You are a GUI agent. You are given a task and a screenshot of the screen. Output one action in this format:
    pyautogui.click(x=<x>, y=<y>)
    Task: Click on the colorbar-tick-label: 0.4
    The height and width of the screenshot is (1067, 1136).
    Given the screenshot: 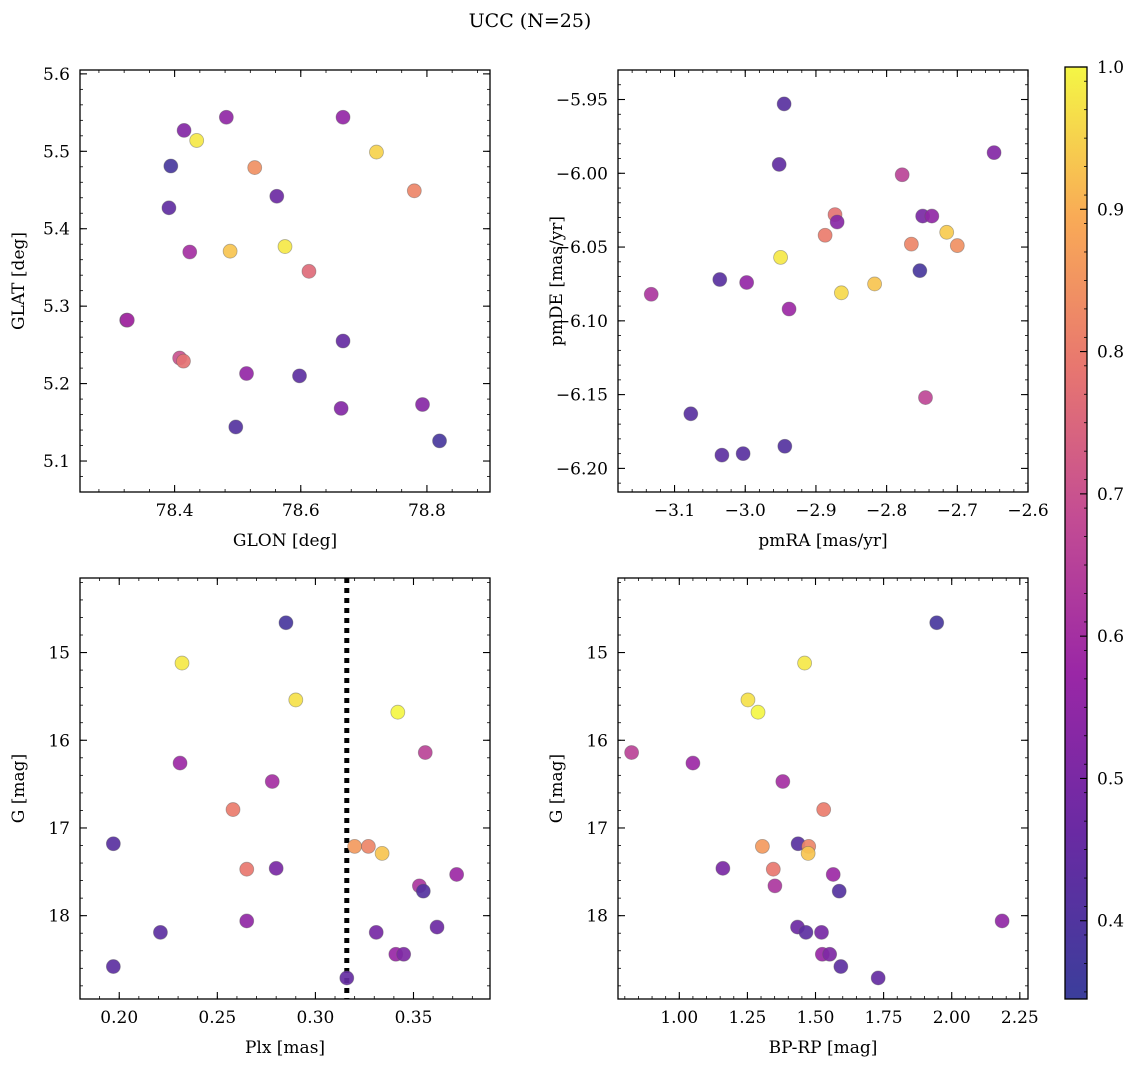 What is the action you would take?
    pyautogui.click(x=1110, y=922)
    